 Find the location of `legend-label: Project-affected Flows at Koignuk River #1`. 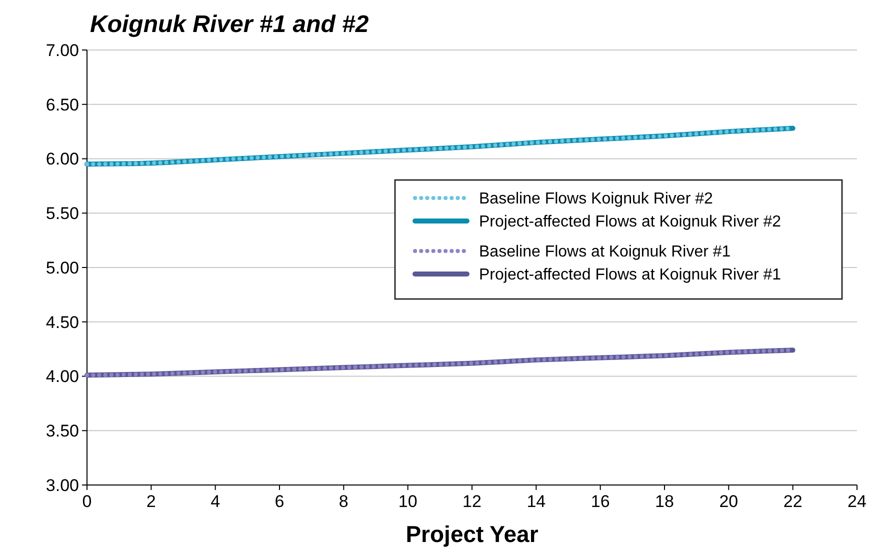

legend-label: Project-affected Flows at Koignuk River #1 is located at coordinates (630, 275).